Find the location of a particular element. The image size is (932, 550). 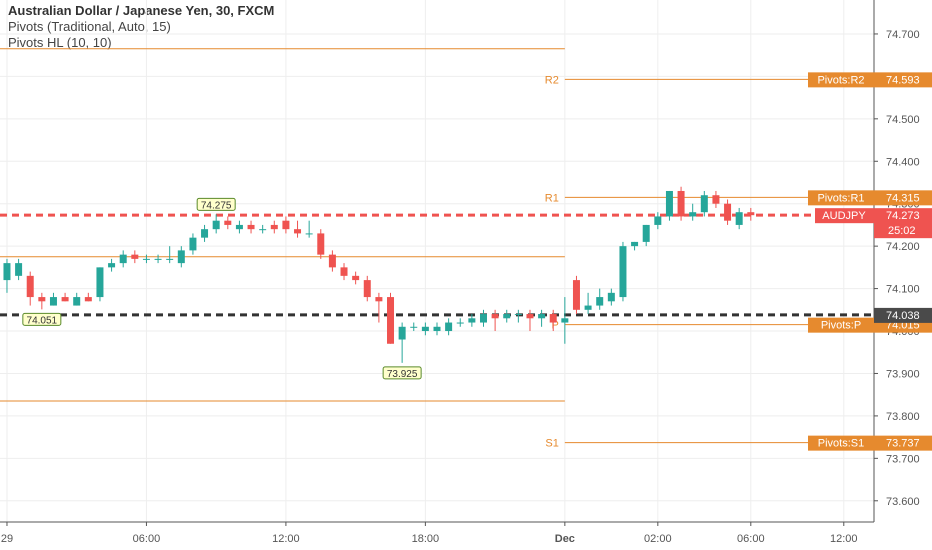

pivot-price-text: 74.593 is located at coordinates (903, 80).